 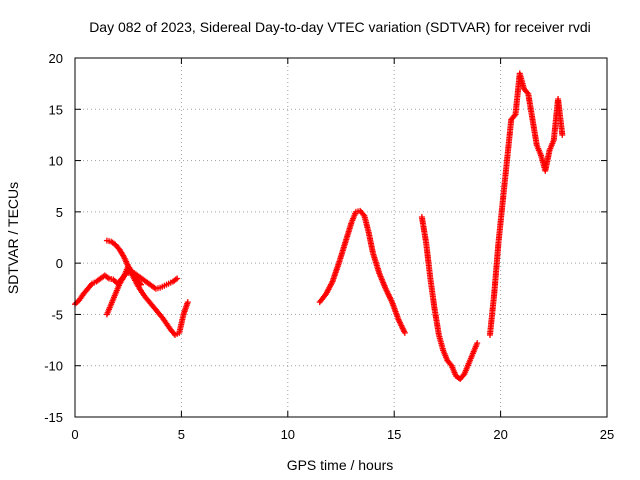 What do you see at coordinates (53, 417) in the screenshot?
I see `y-tick-label: -15` at bounding box center [53, 417].